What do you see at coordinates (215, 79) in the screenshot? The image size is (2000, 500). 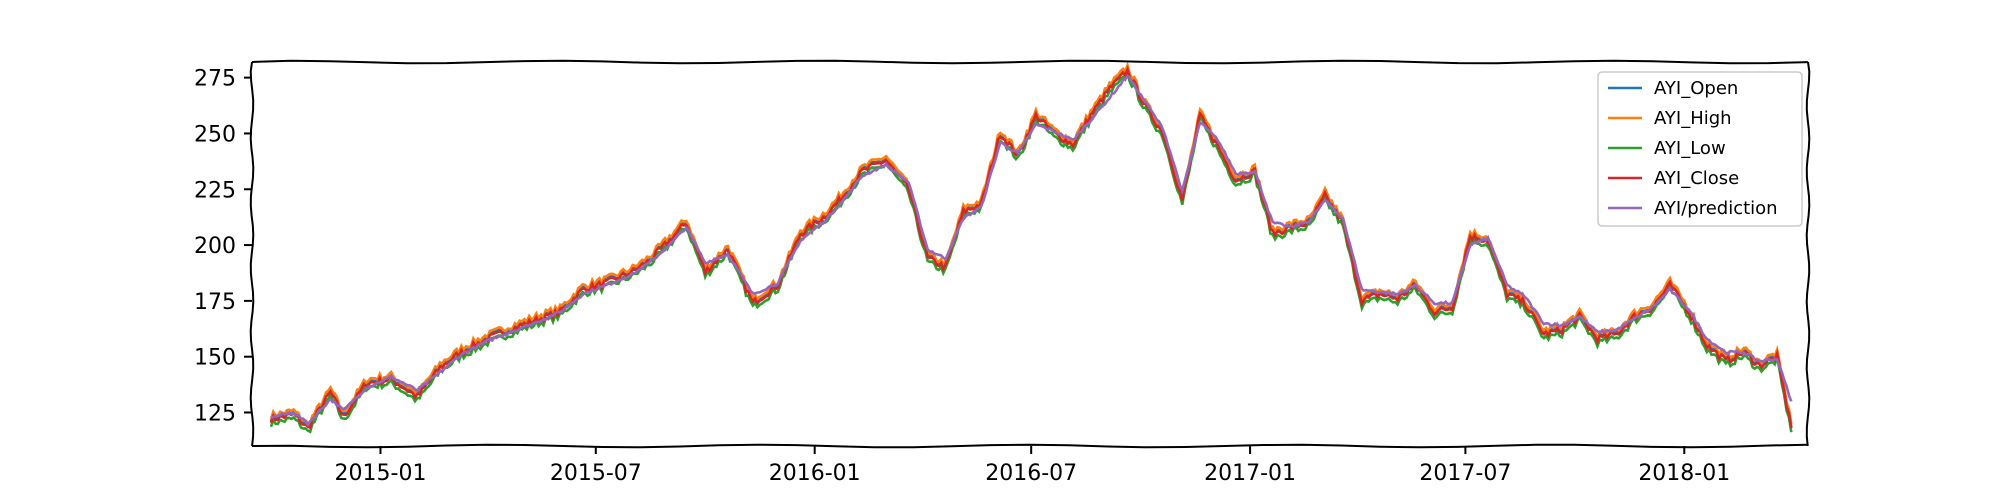 I see `y-tick-label: 275` at bounding box center [215, 79].